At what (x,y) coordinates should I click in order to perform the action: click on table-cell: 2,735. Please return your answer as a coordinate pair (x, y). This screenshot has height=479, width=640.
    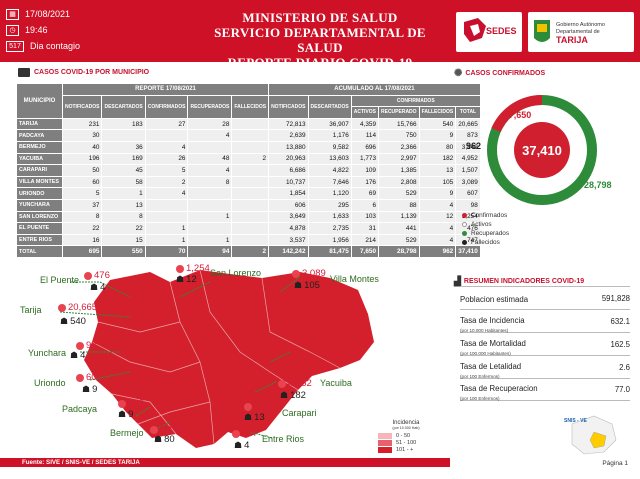
    Looking at the image, I should click on (329, 228).